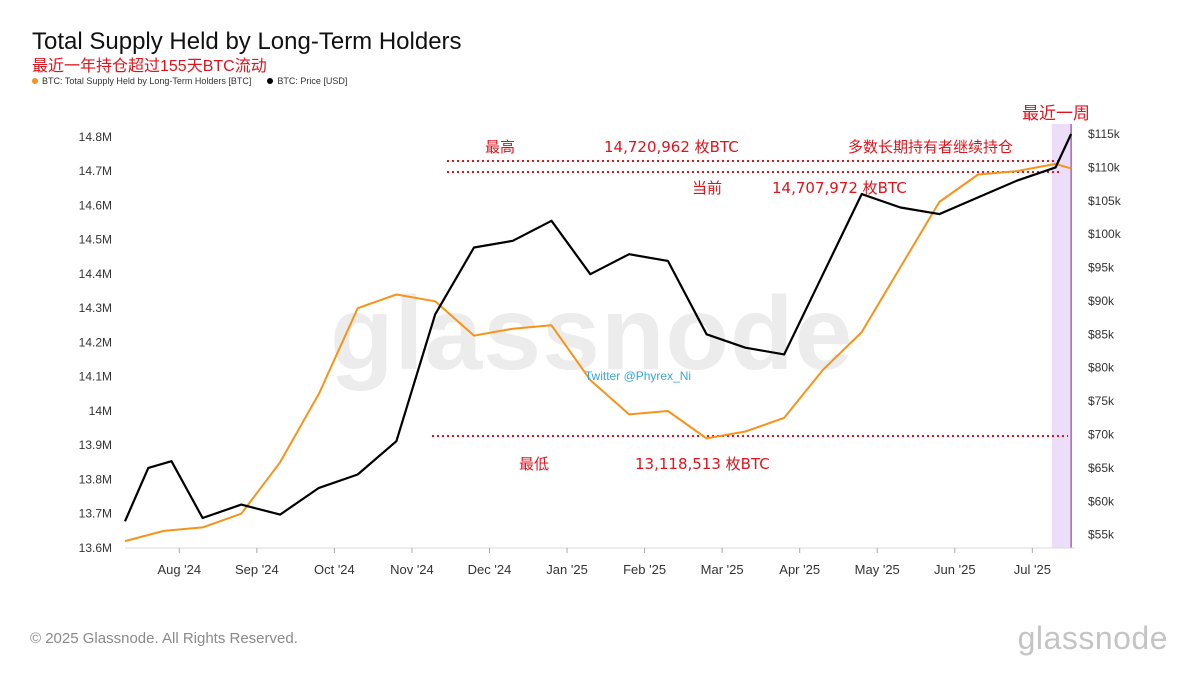 The height and width of the screenshot is (675, 1200). Describe the element at coordinates (149, 66) in the screenshot. I see `chart-subtitle: 最近一年持仓超过155天BTC流动` at that location.